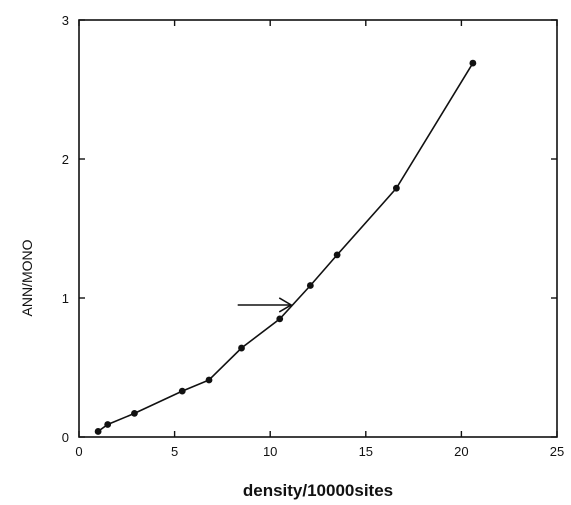 This screenshot has width=571, height=505. What do you see at coordinates (285, 305) in the screenshot?
I see `arrow-head` at bounding box center [285, 305].